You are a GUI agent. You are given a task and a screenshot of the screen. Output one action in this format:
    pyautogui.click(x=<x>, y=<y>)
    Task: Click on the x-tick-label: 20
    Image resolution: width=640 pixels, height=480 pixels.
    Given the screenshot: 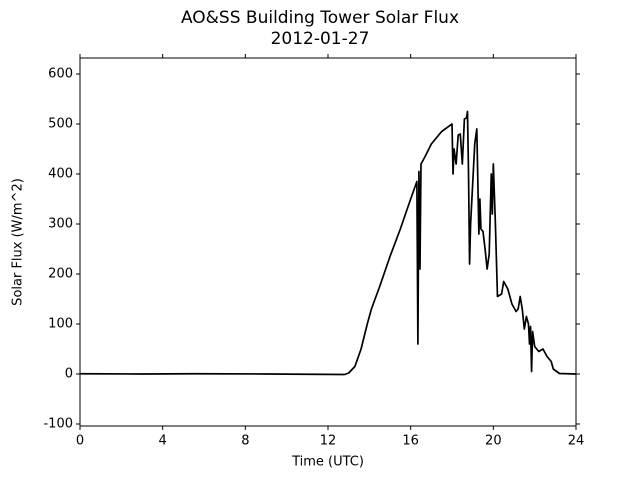 What is the action you would take?
    pyautogui.click(x=493, y=441)
    